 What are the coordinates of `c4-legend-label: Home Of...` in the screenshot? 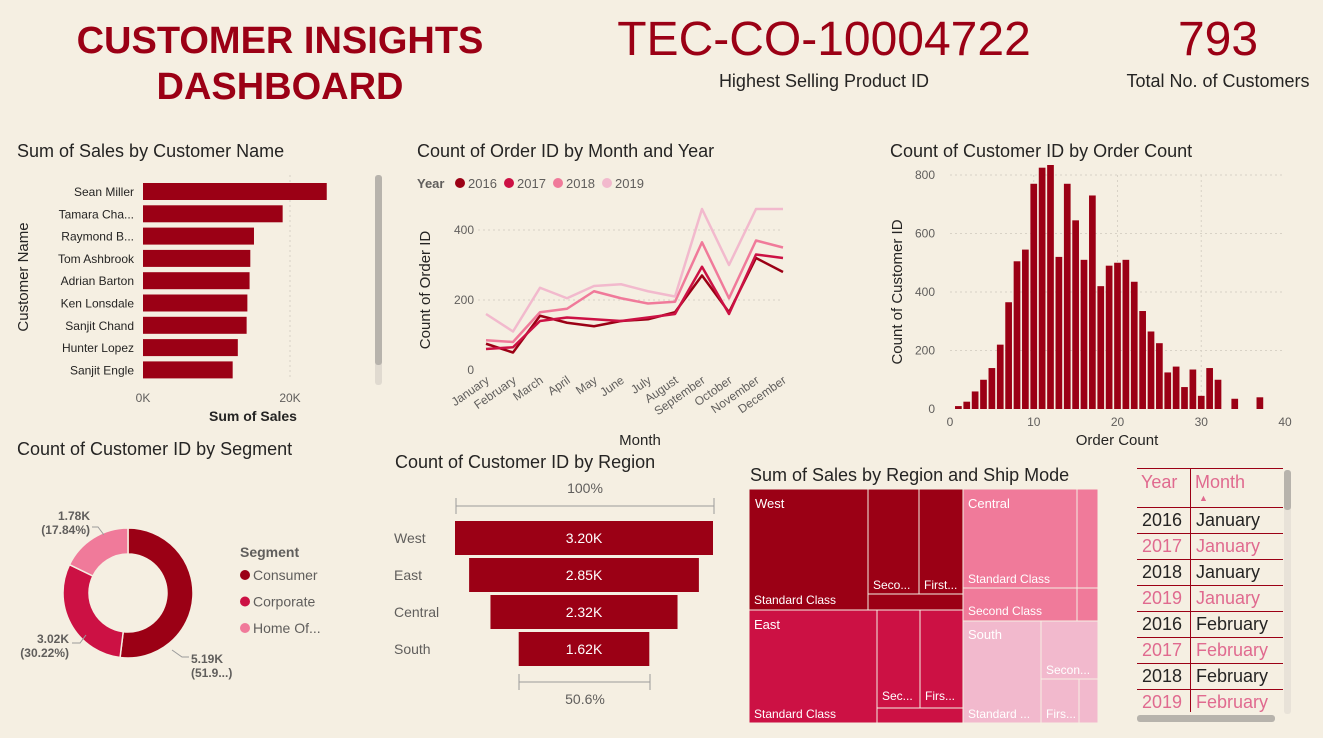 It's located at (287, 628).